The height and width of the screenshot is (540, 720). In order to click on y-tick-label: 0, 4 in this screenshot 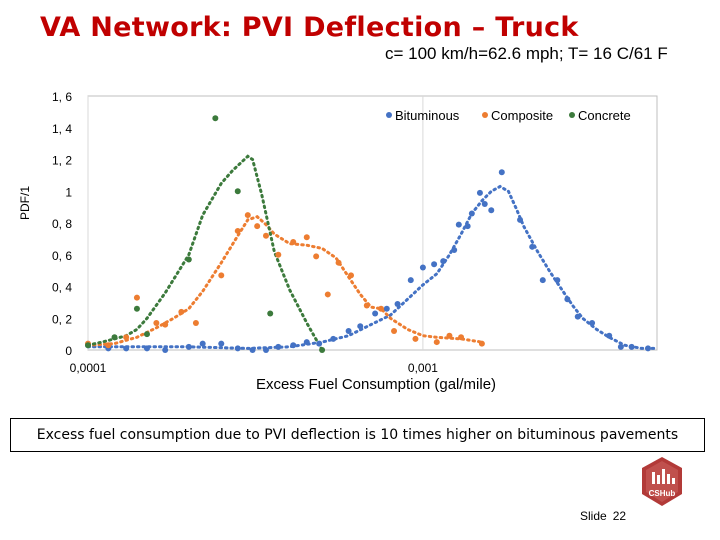, I will do `click(62, 288)`.